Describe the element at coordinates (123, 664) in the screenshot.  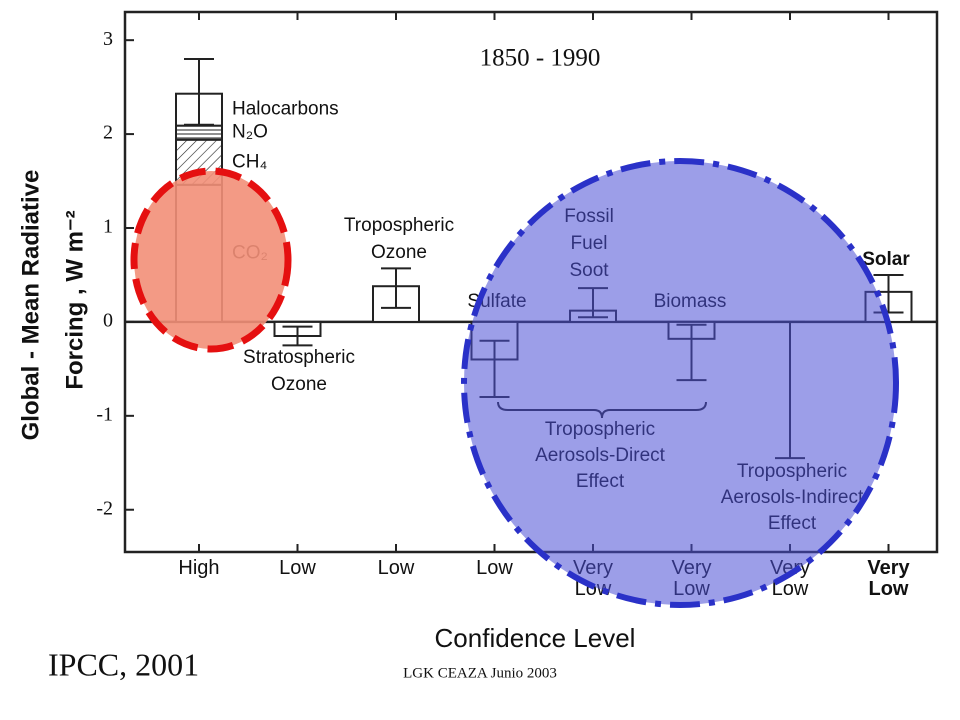
I see `source: IPCC, 2001` at that location.